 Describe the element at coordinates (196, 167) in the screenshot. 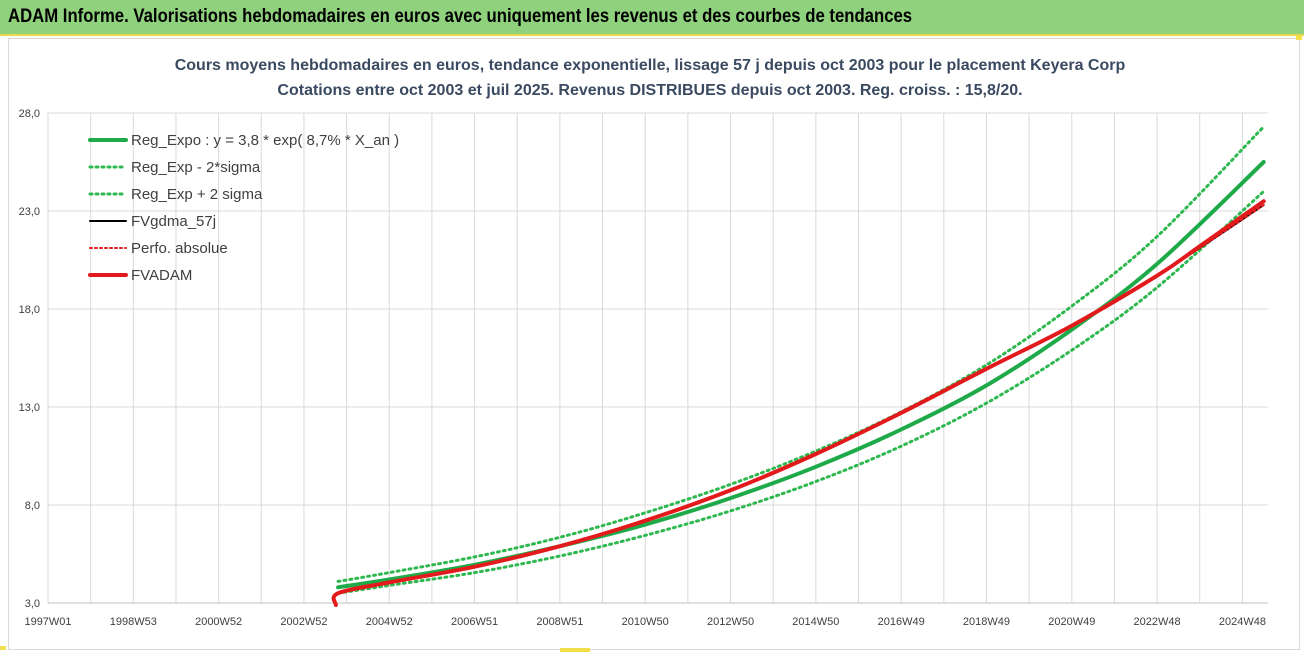

I see `legend-label: Reg_Exp - 2*sigma` at that location.